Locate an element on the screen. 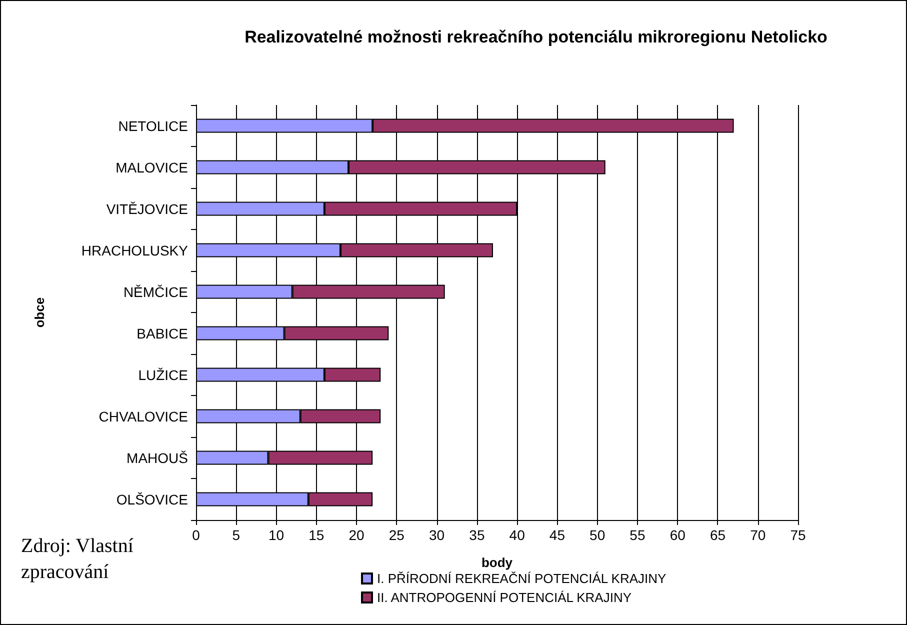  y-tick-label: VITĚJOVICE is located at coordinates (147, 208).